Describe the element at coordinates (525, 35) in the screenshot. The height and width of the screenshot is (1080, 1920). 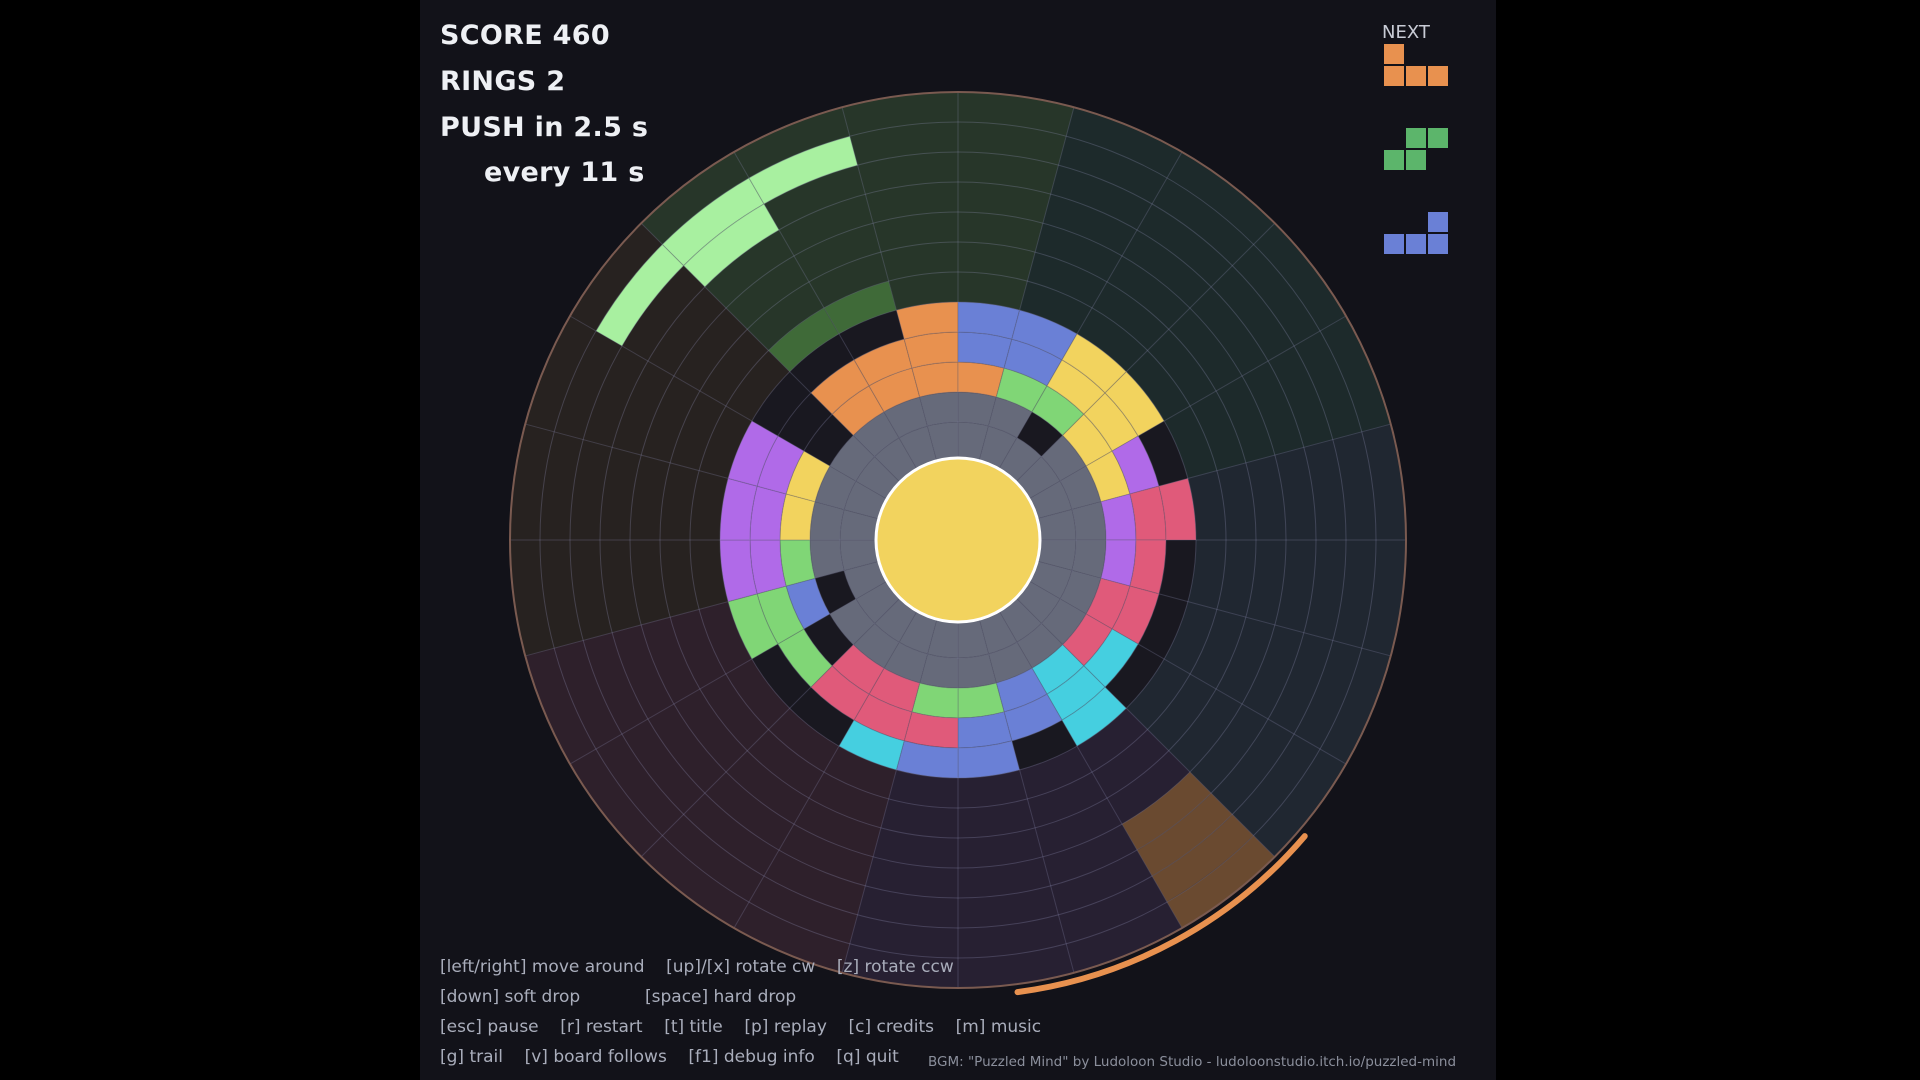
I see `score-readout: SCORE 460` at that location.